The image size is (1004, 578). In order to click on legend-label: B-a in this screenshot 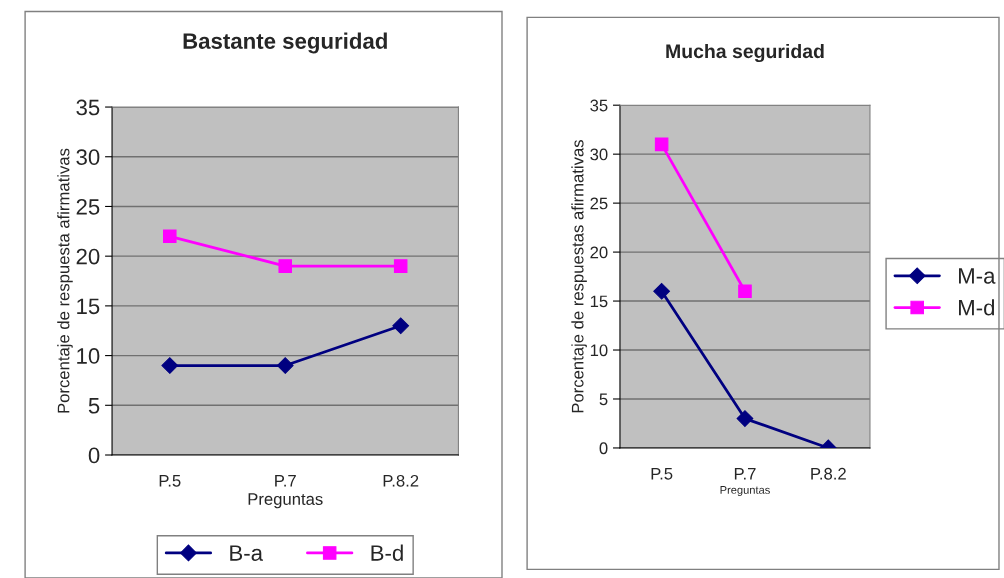, I will do `click(247, 553)`.